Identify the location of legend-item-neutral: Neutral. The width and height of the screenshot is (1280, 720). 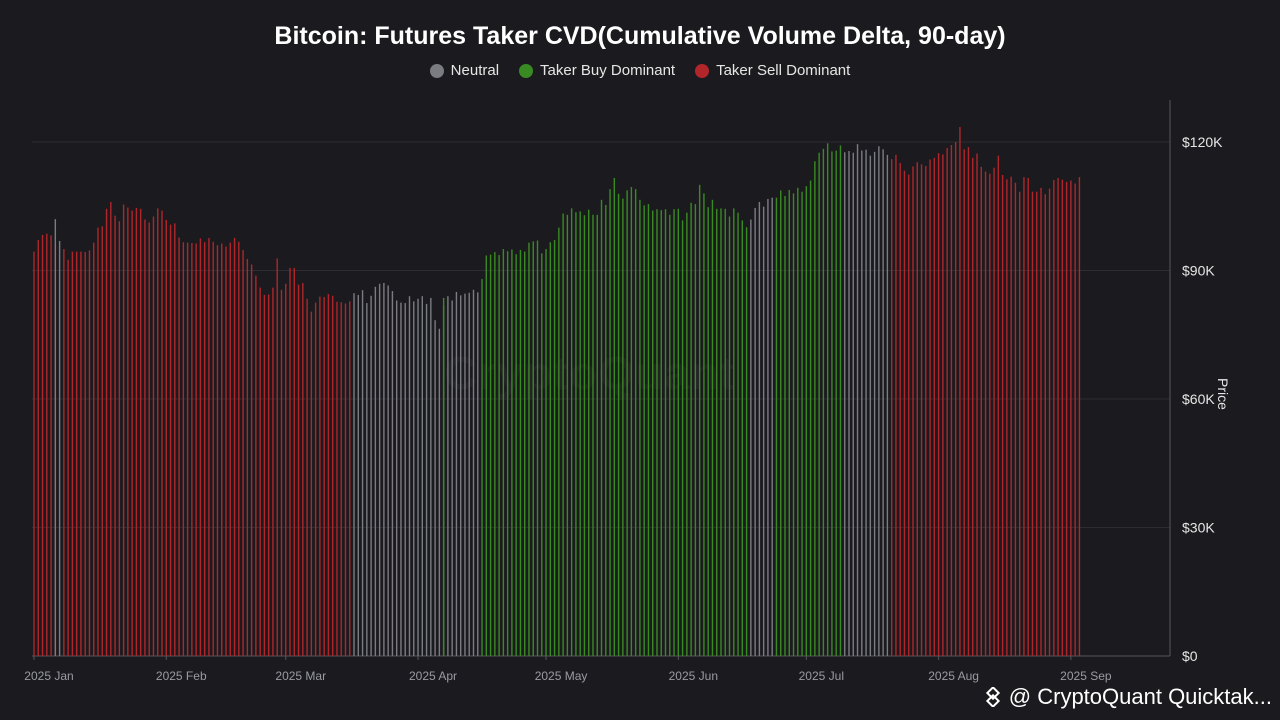
(464, 70).